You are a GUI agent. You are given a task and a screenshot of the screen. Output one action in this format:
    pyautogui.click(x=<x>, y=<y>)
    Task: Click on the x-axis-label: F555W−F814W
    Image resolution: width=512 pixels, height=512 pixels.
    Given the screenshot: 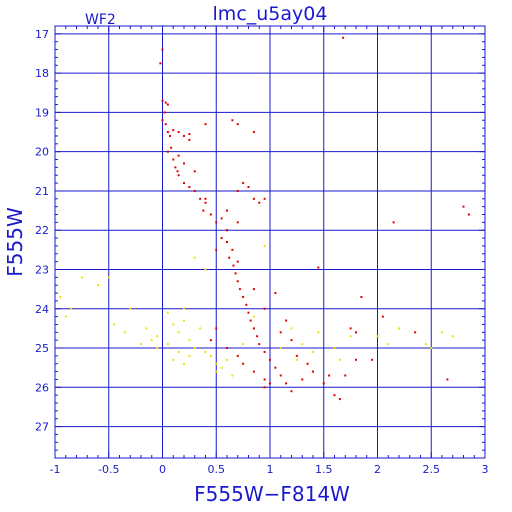 What is the action you would take?
    pyautogui.click(x=272, y=494)
    